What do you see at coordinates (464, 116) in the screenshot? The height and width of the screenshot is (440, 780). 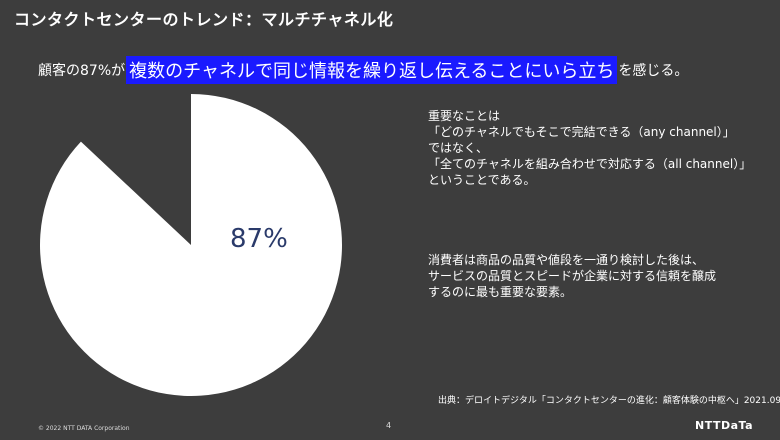 I see `paragraph1-line: 重要なことは` at bounding box center [464, 116].